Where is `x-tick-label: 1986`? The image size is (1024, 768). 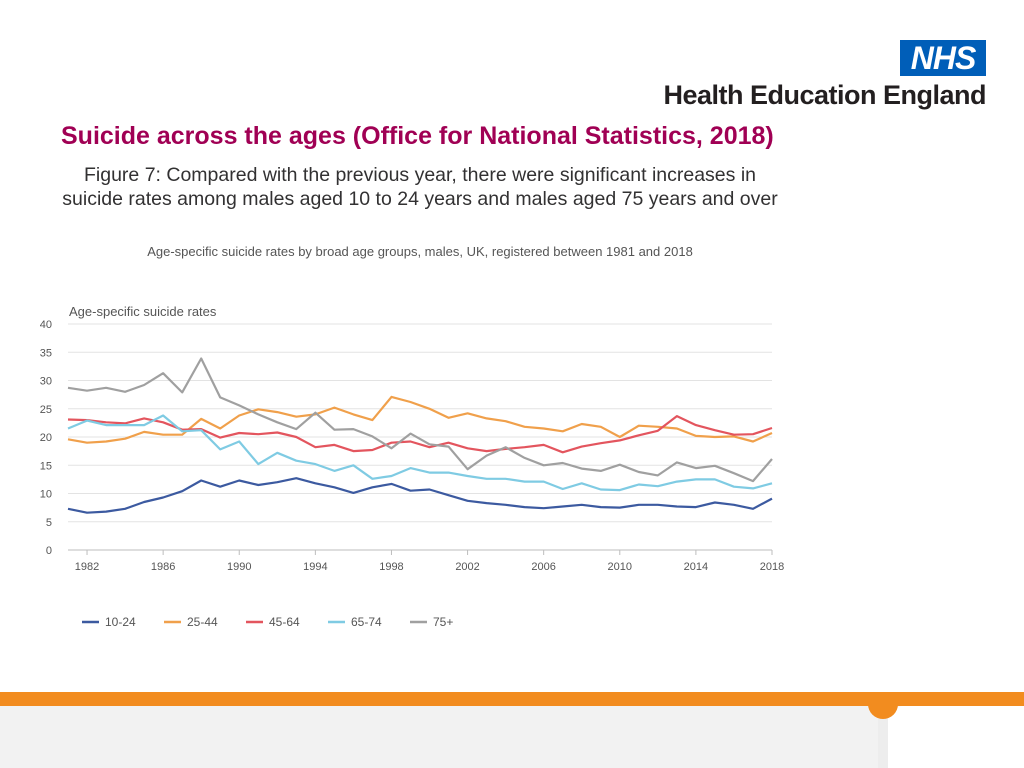
x-tick-label: 1986 is located at coordinates (163, 567).